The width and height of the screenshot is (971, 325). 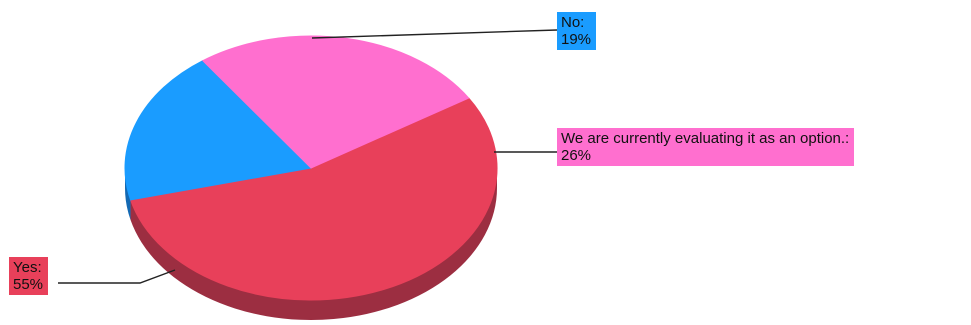 What do you see at coordinates (335, 102) in the screenshot?
I see `pie-slice-evaluating` at bounding box center [335, 102].